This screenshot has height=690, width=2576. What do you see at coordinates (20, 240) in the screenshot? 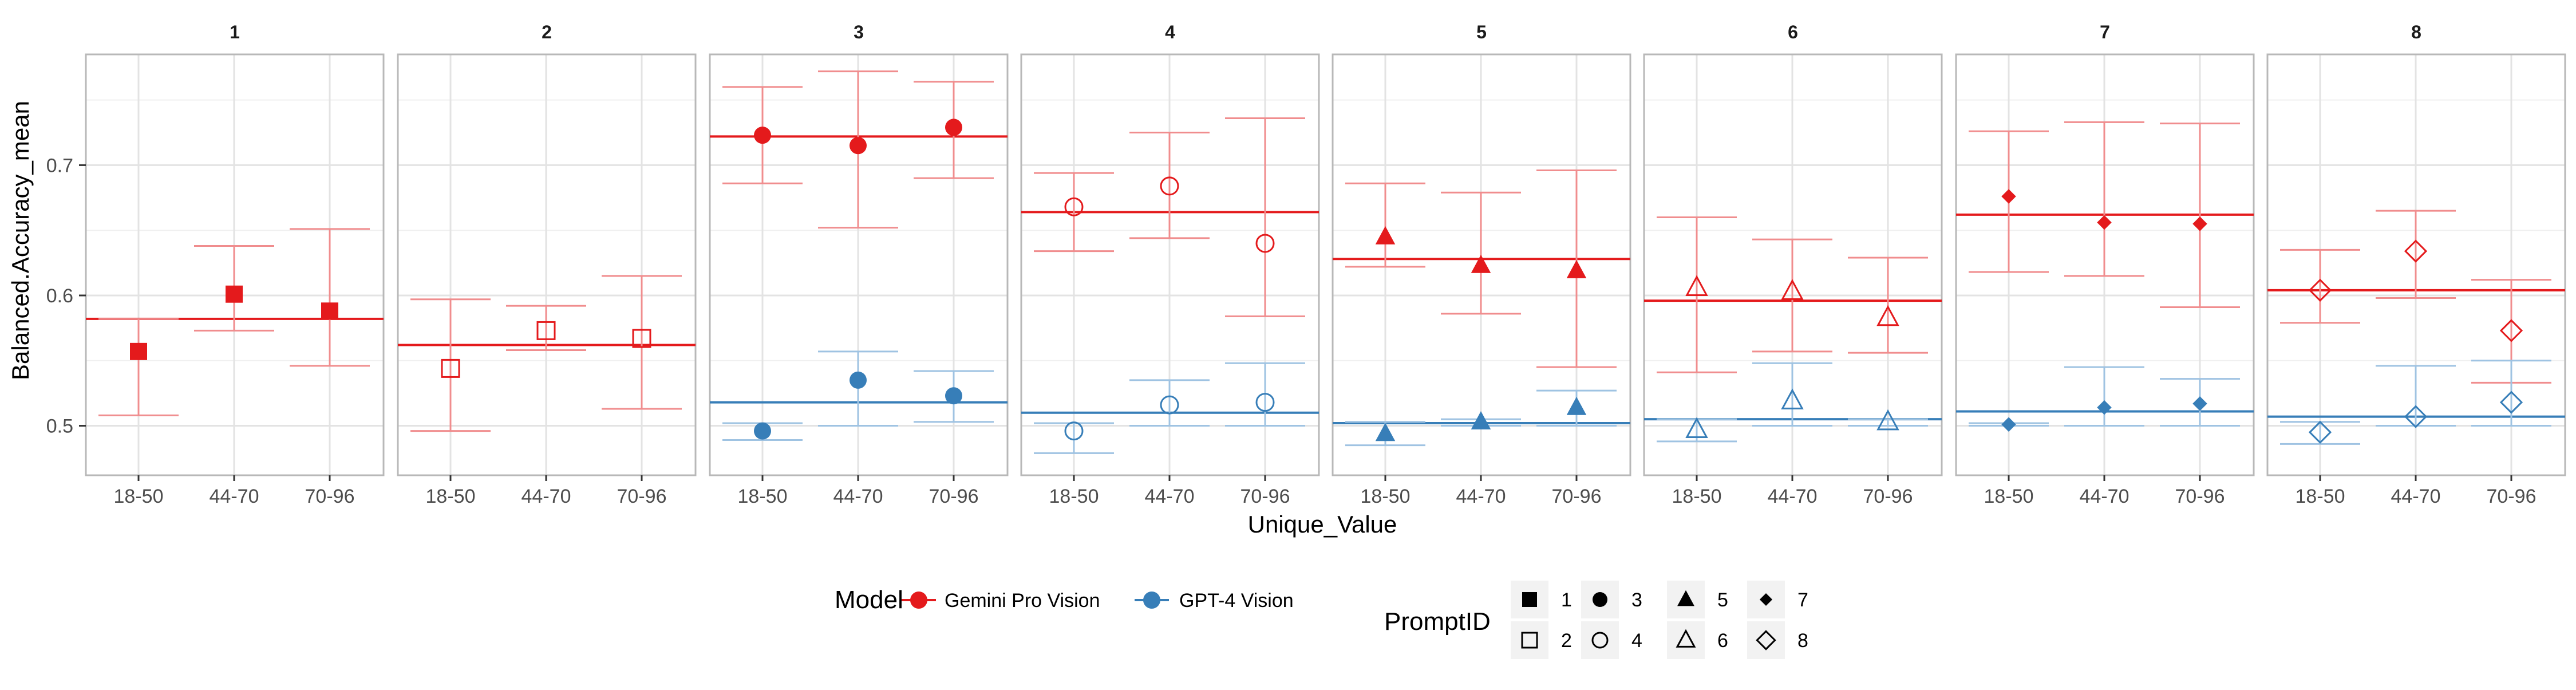
I see `y-axis-label: Balanced.Accuracy_mean` at bounding box center [20, 240].